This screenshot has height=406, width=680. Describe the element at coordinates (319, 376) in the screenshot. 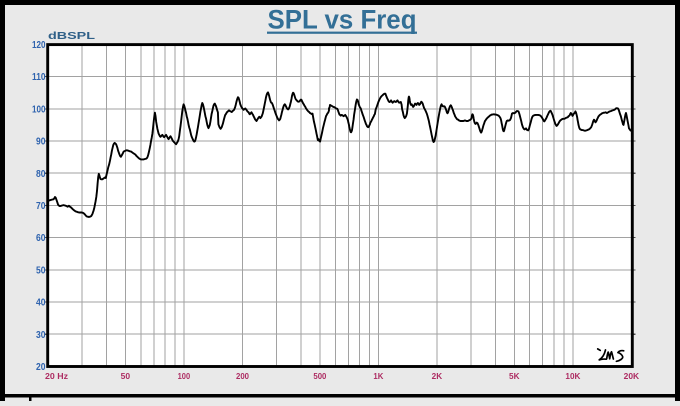

I see `svg-text: 500` at that location.